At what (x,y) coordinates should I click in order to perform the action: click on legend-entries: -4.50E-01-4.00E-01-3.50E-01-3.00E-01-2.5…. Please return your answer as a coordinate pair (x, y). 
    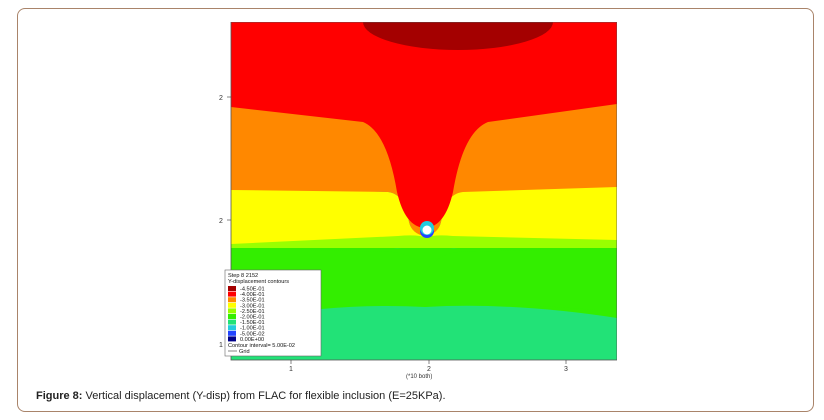
    Looking at the image, I should click on (246, 314).